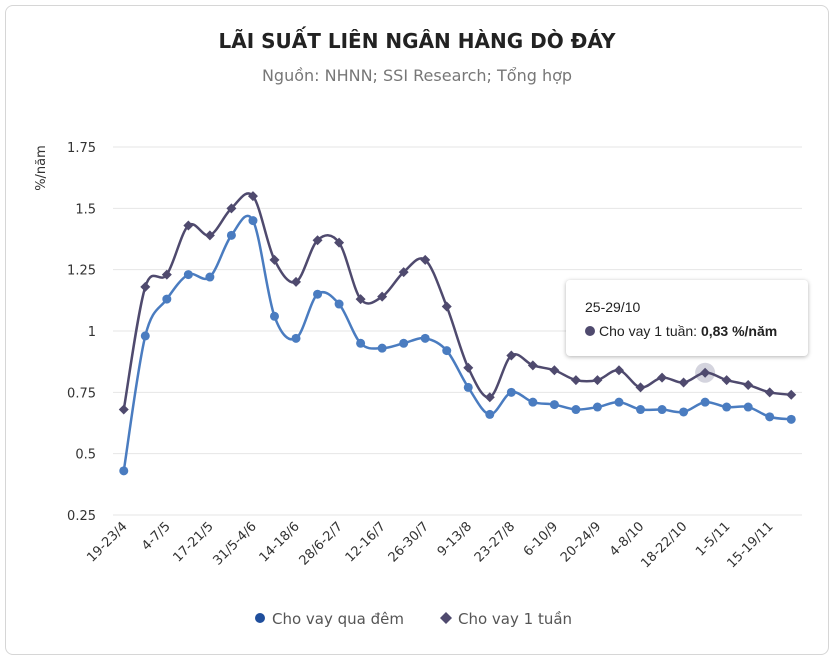 This screenshot has height=659, width=834. I want to click on legend-item-overnight: Cho vay qua đêm, so click(329, 619).